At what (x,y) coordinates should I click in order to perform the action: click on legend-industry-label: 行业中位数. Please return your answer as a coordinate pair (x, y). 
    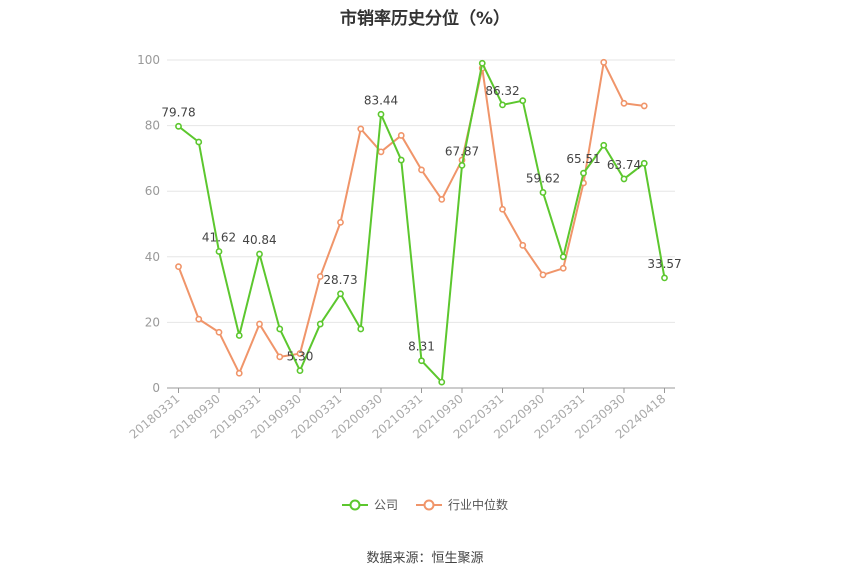
    Looking at the image, I should click on (478, 505).